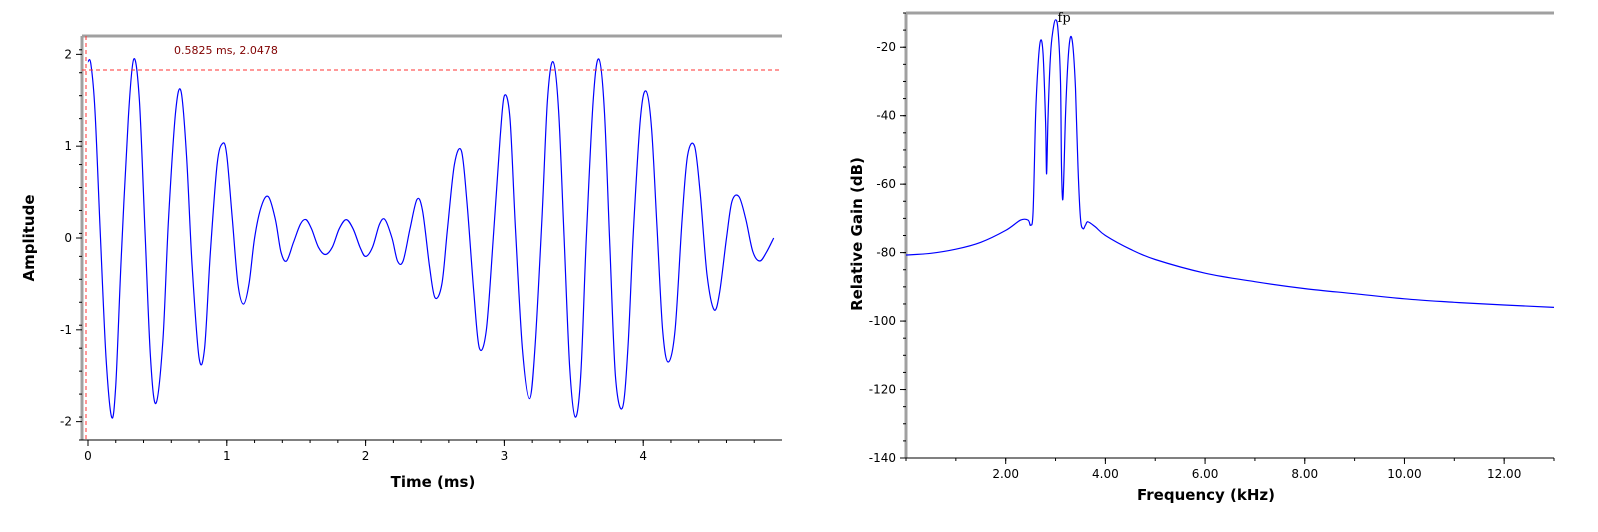 This screenshot has height=532, width=1598. I want to click on y-tick-label: -80, so click(886, 253).